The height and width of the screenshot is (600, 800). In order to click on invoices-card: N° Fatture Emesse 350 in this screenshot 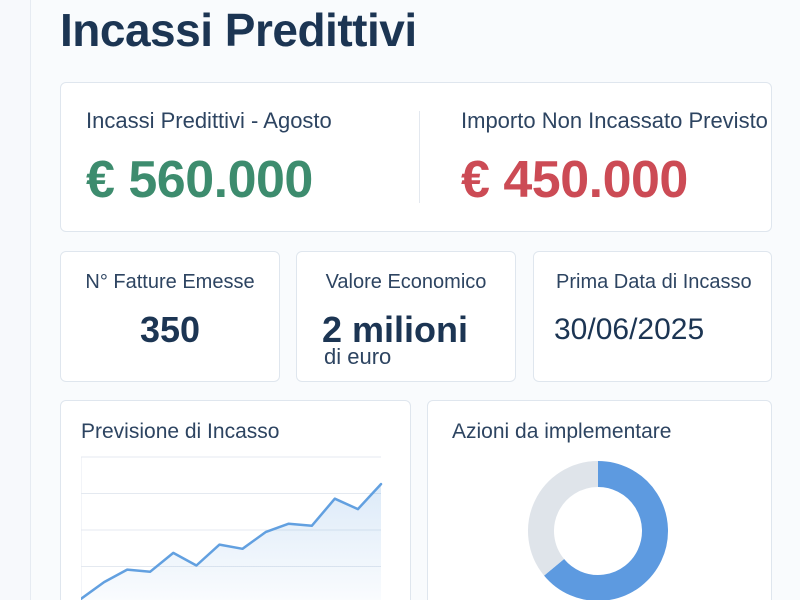, I will do `click(170, 316)`.